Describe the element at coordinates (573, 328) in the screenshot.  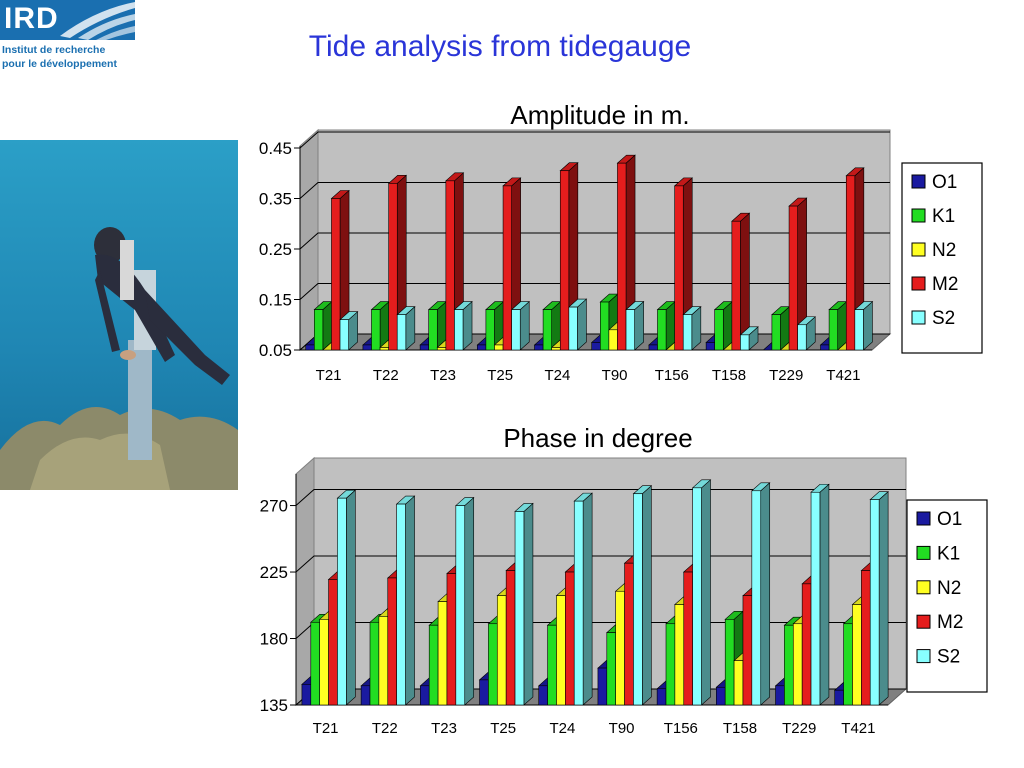
I see `bar-S2-T24` at that location.